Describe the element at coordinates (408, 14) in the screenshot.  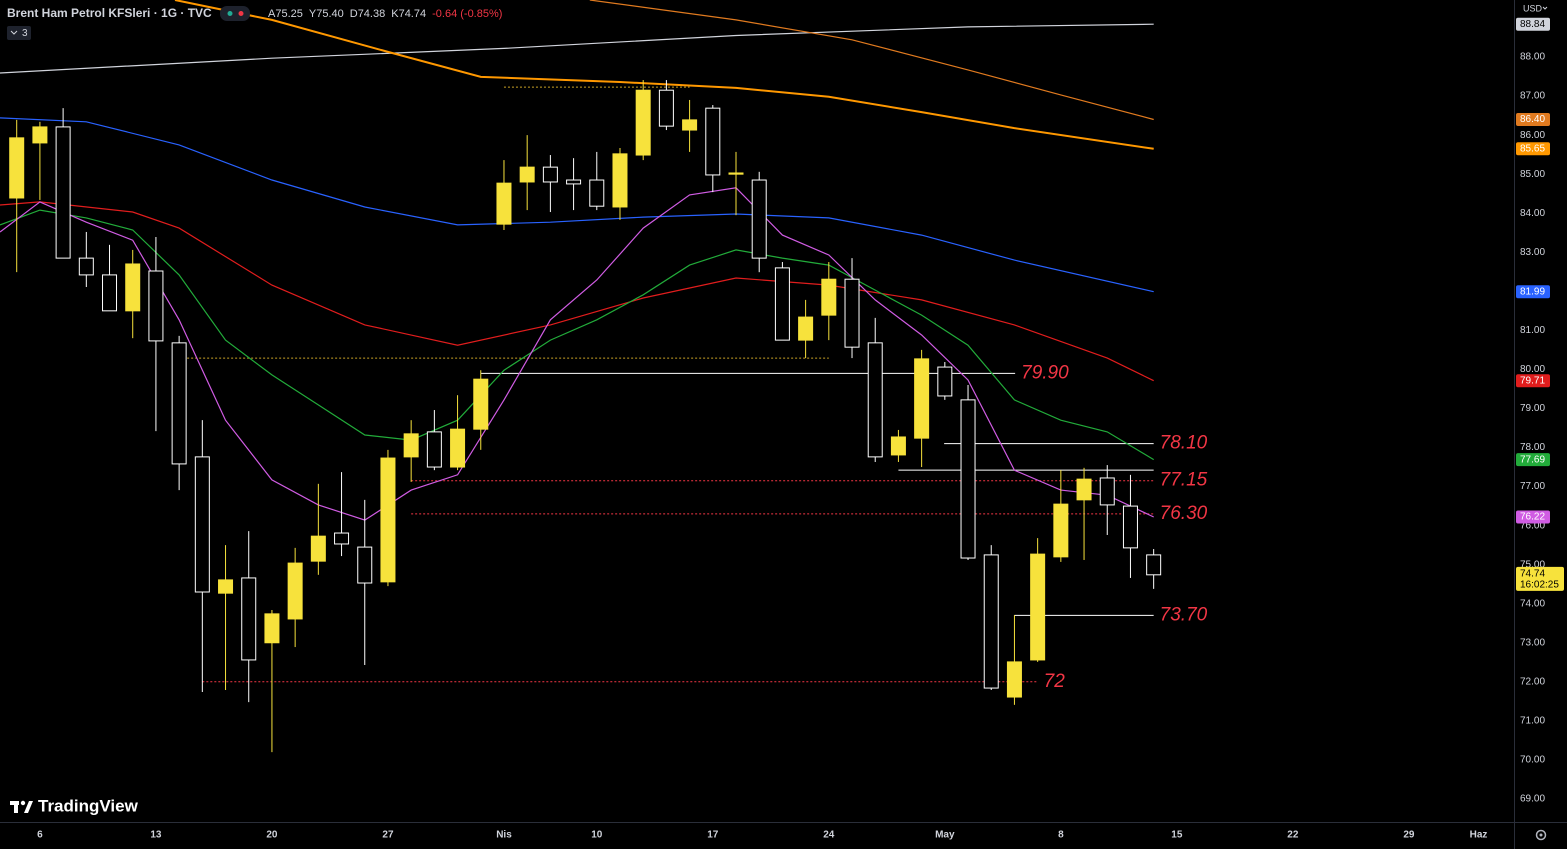
I see `ohlc-value: K74.74` at that location.